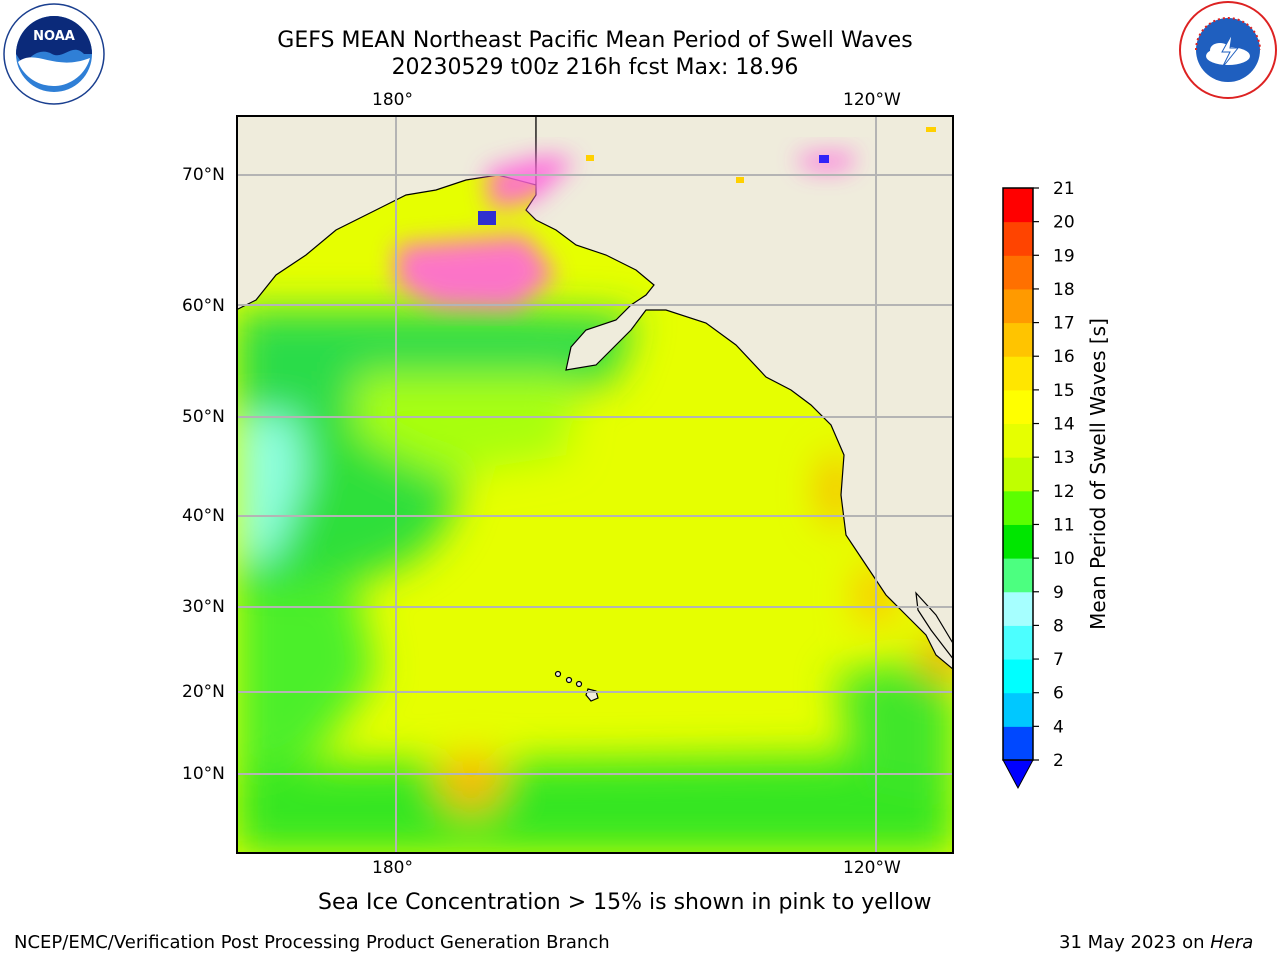  I want to click on region-subtropical-west, so click(306, 680).